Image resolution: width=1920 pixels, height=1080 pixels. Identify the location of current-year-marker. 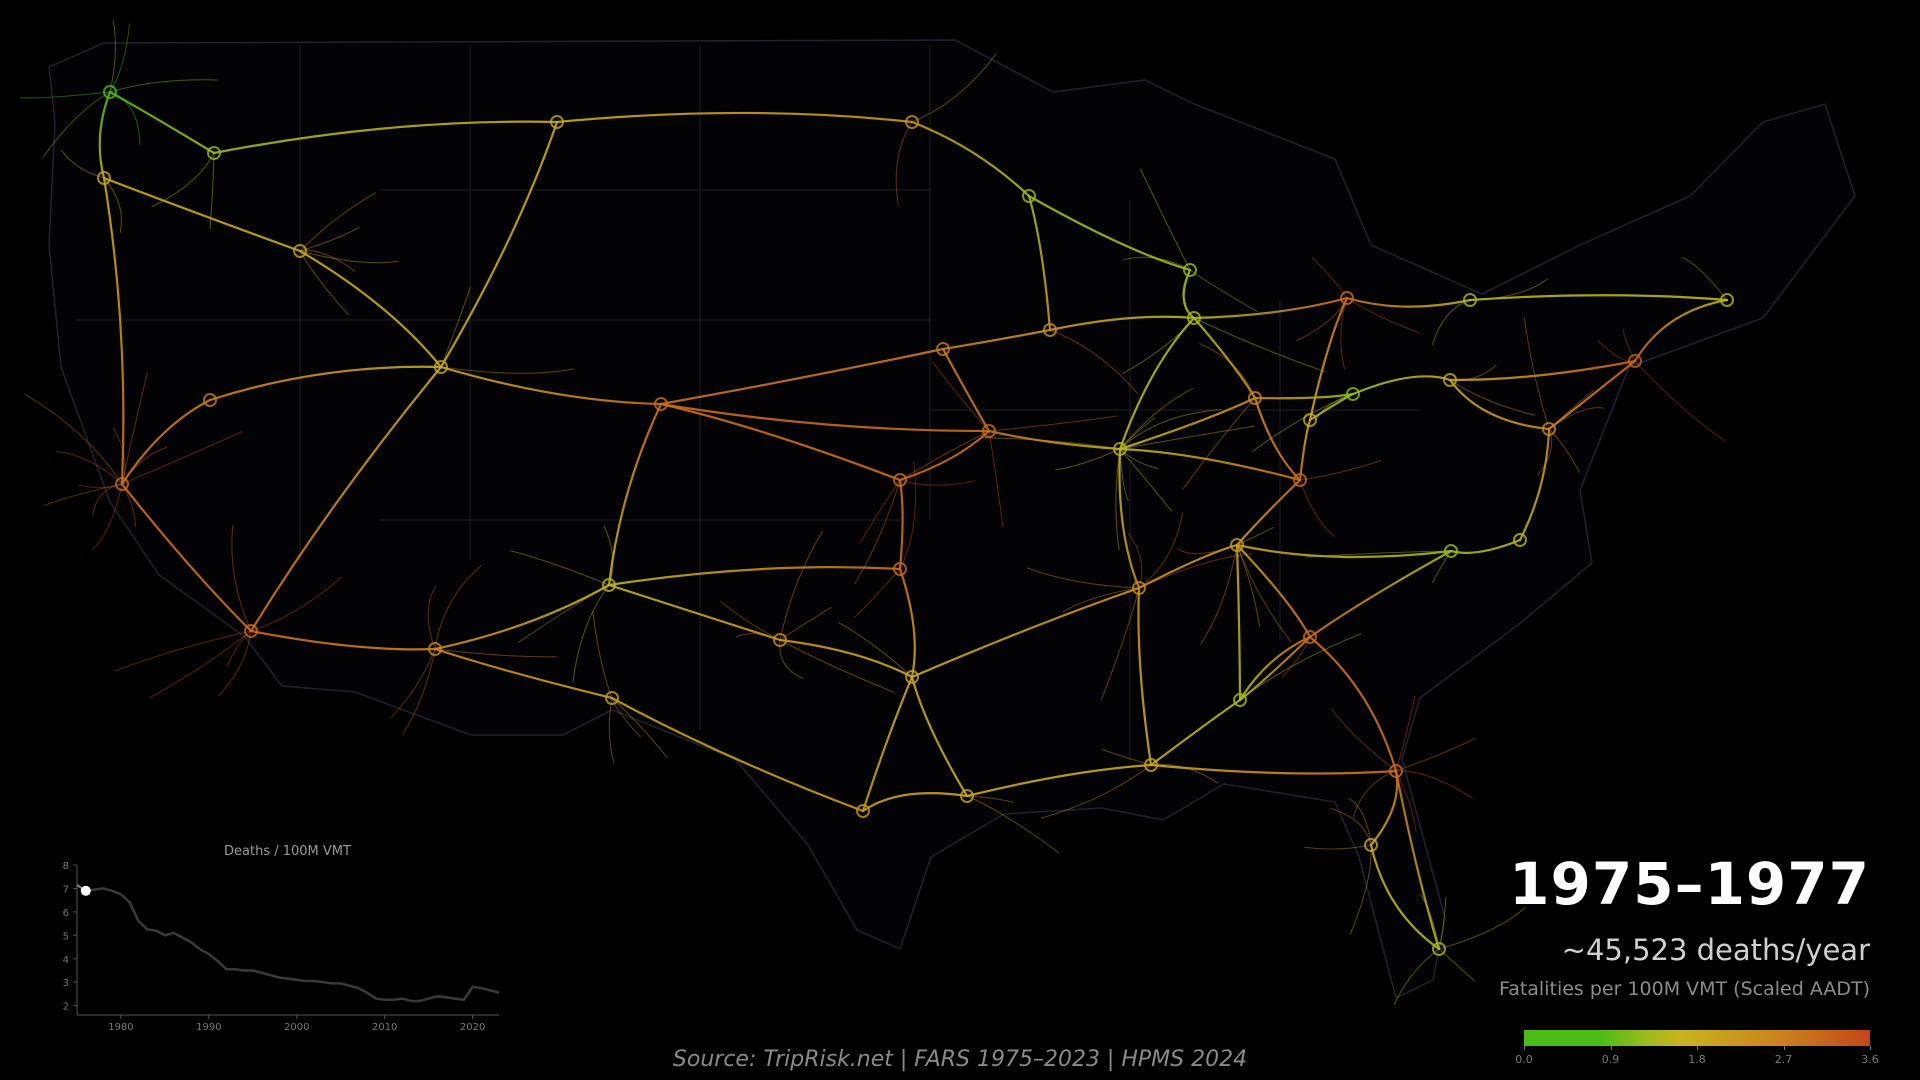
(85, 890).